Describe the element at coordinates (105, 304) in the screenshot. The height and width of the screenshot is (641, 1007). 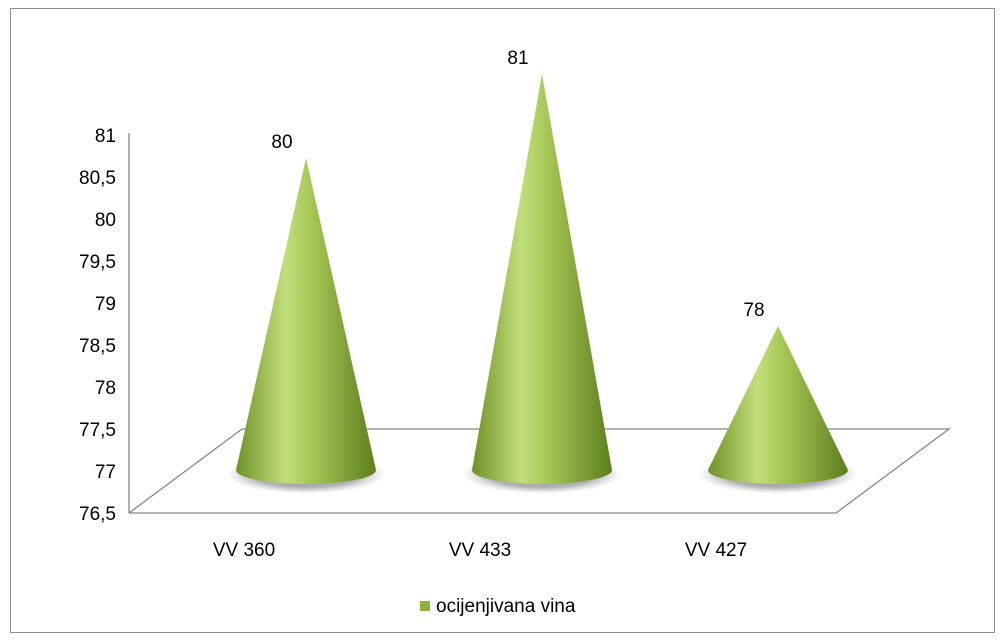
I see `y-tick-label: 79` at that location.